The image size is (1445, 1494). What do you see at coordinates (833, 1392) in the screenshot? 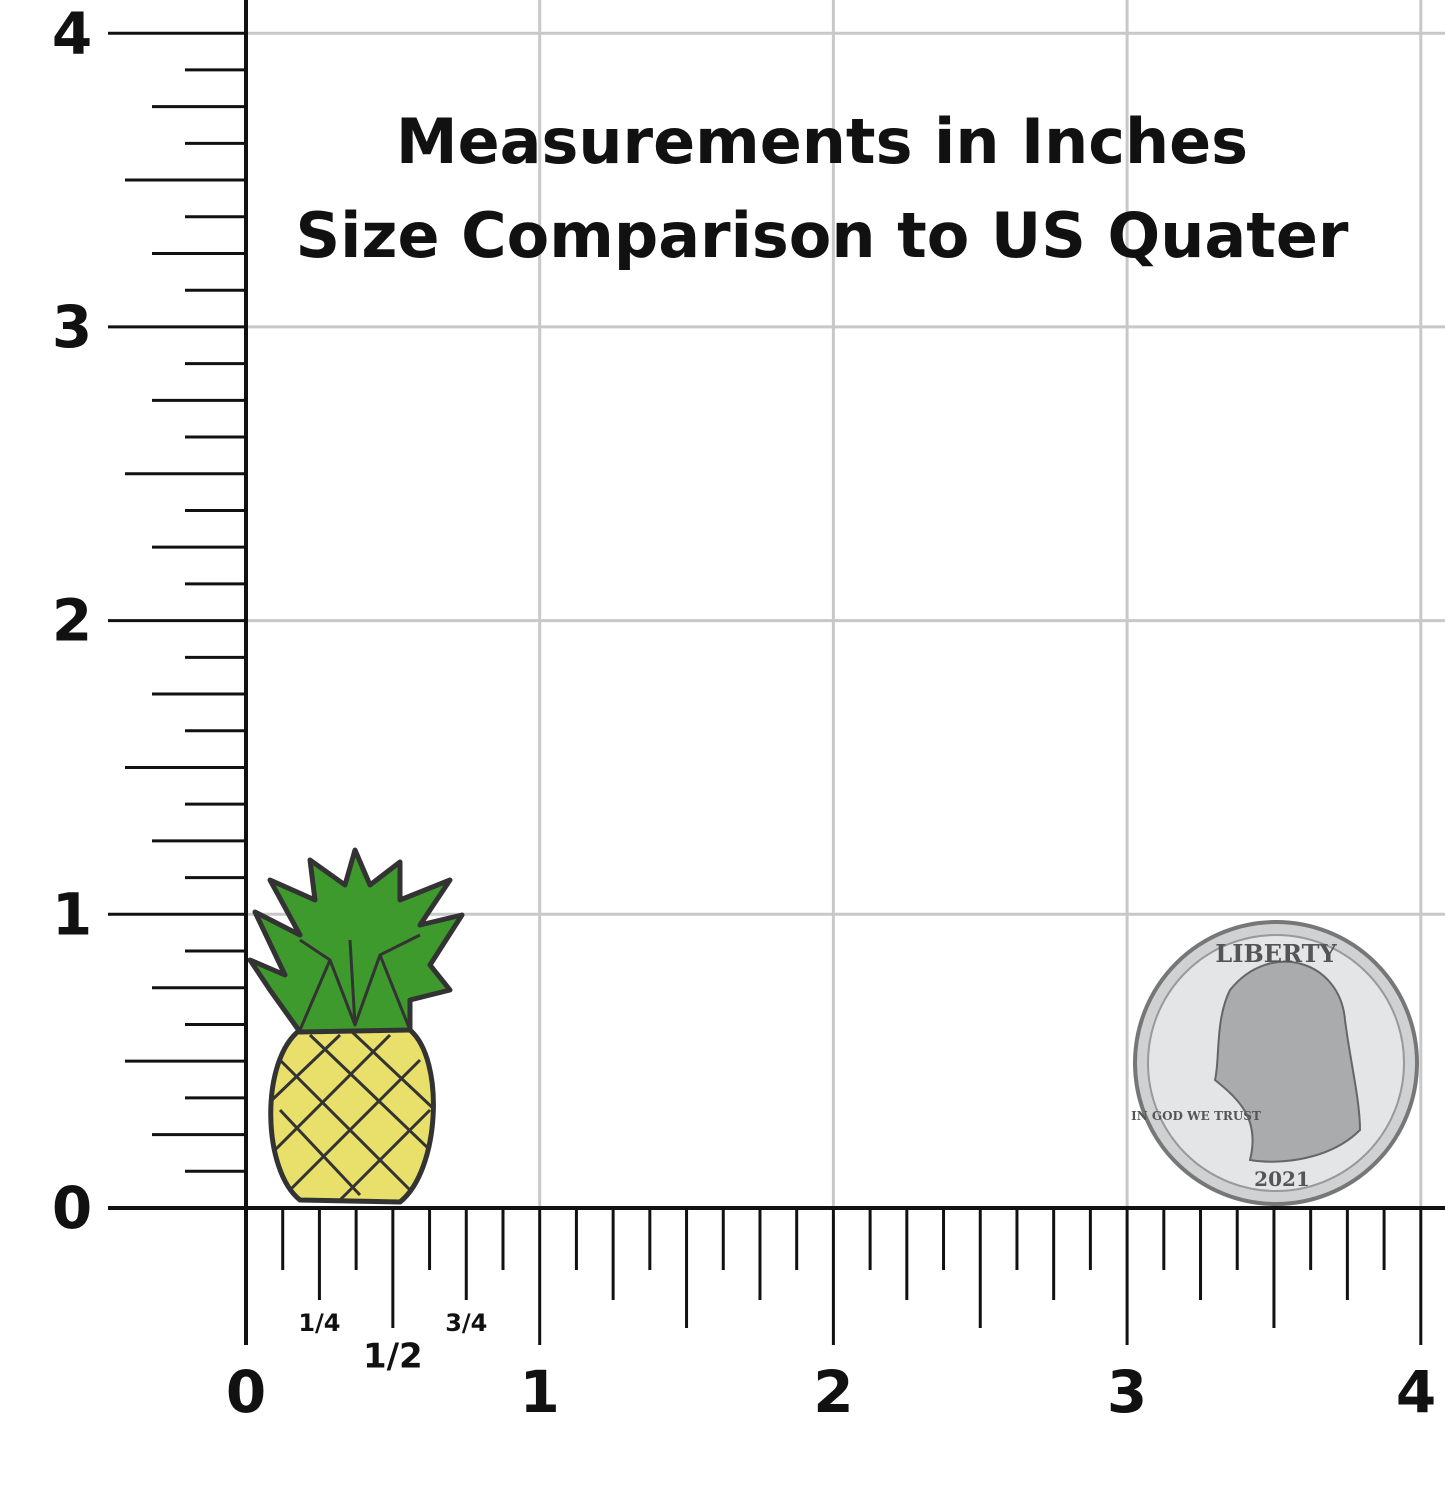
I see `horizontal-label: 2` at bounding box center [833, 1392].